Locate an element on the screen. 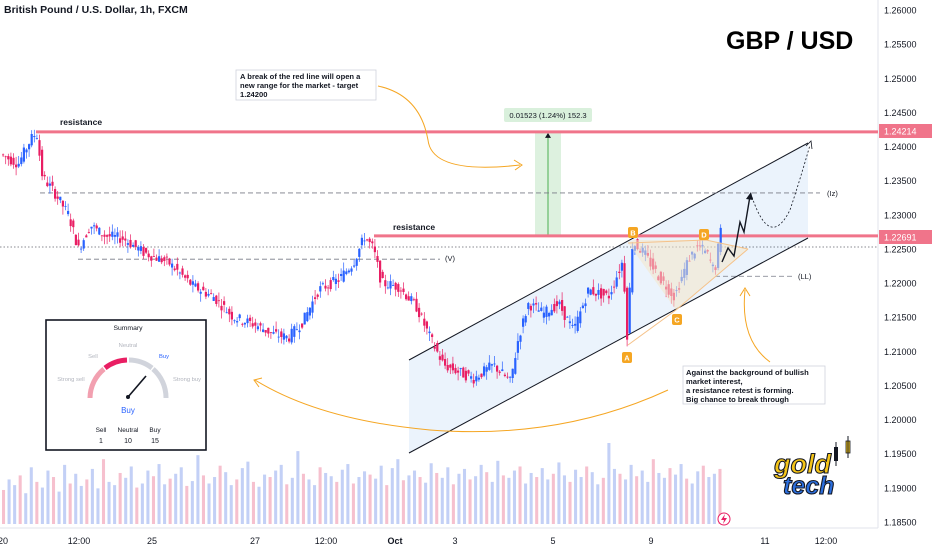  bottom-note-line-4: Big chance to break through is located at coordinates (737, 399).